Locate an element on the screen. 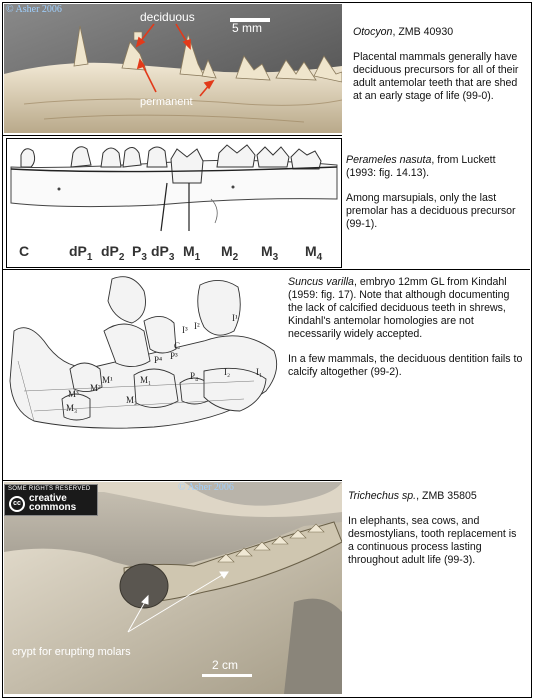  scale-bar-5mm is located at coordinates (250, 20).